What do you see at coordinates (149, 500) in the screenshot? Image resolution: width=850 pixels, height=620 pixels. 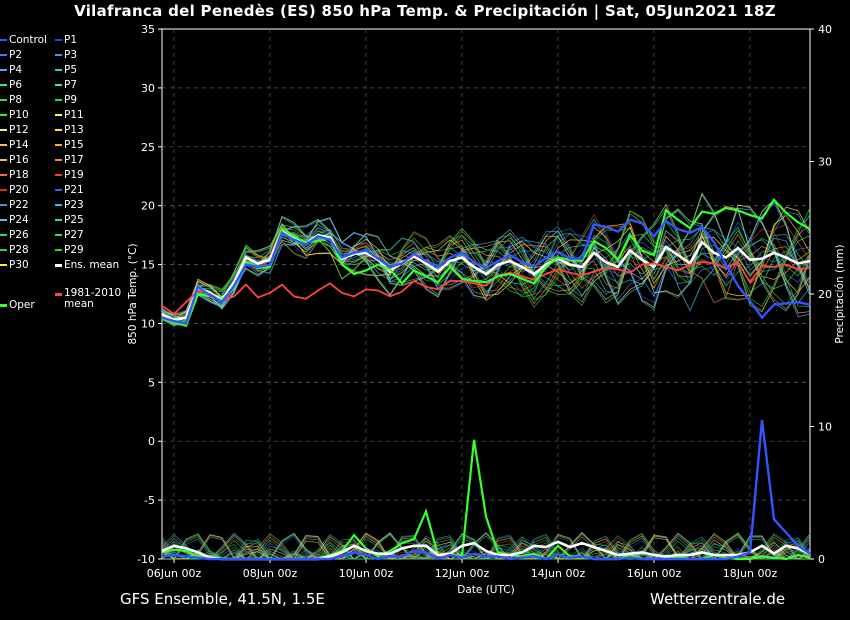 I see `y-tick-label: -5` at bounding box center [149, 500].